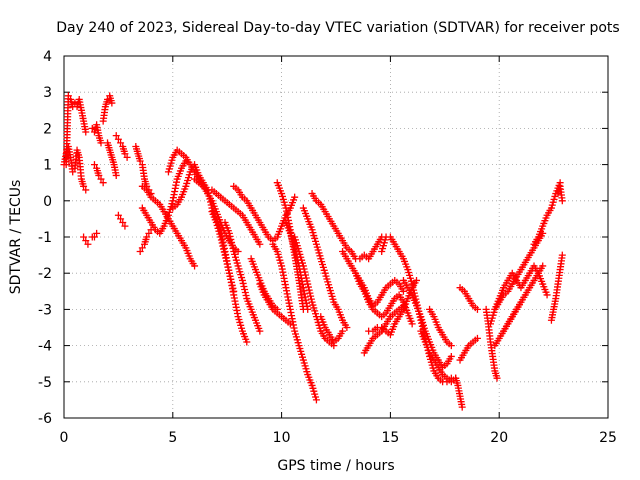  I want to click on y-tick-label: -6, so click(45, 419).